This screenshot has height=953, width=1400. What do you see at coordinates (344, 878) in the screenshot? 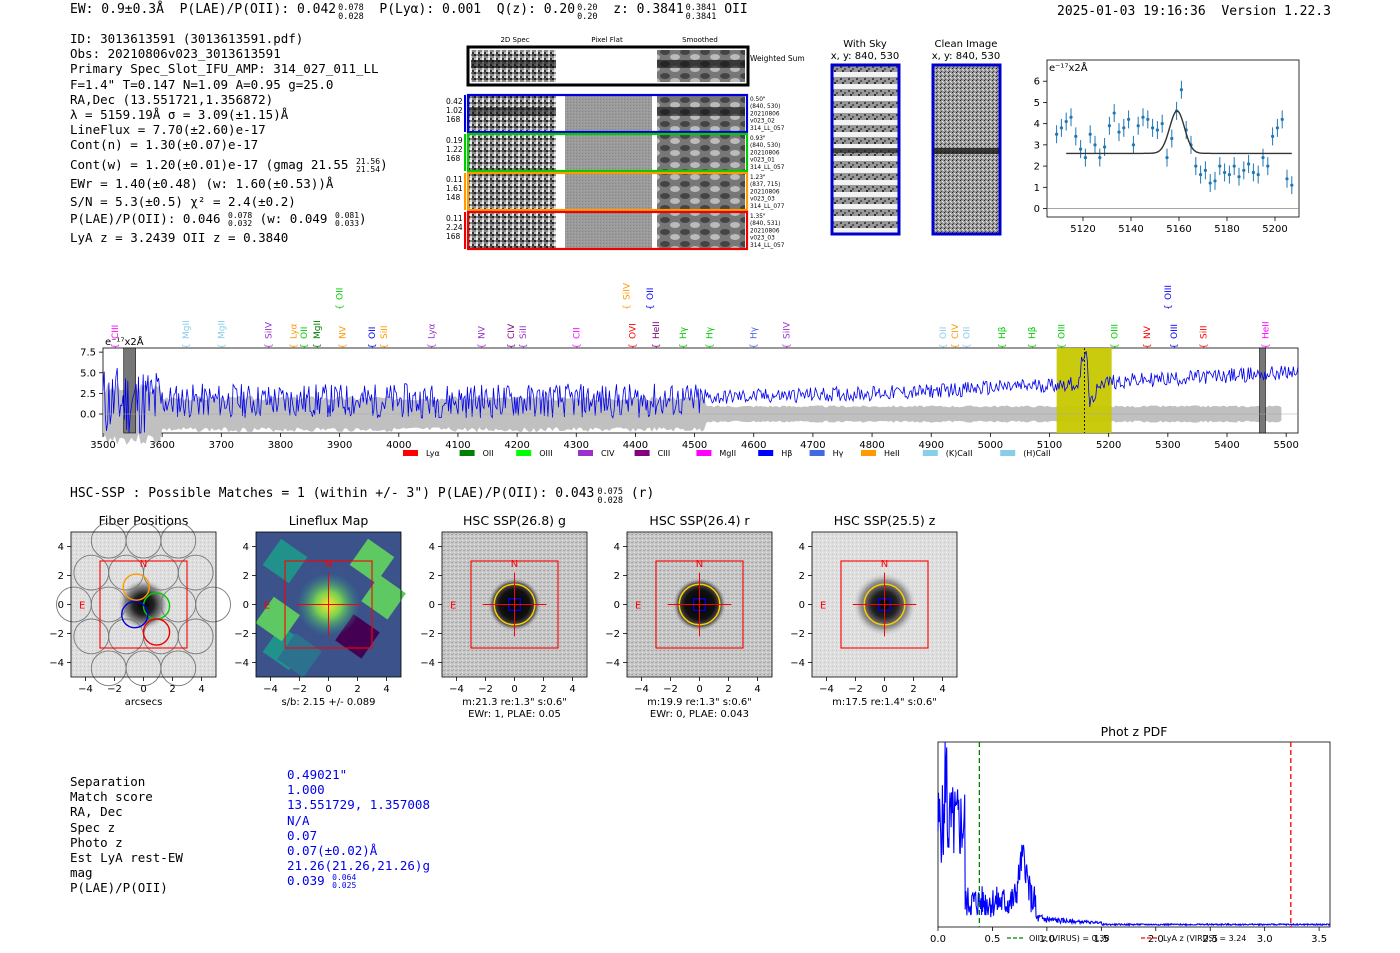
I see `match-plae-hi: 0.064` at bounding box center [344, 878].